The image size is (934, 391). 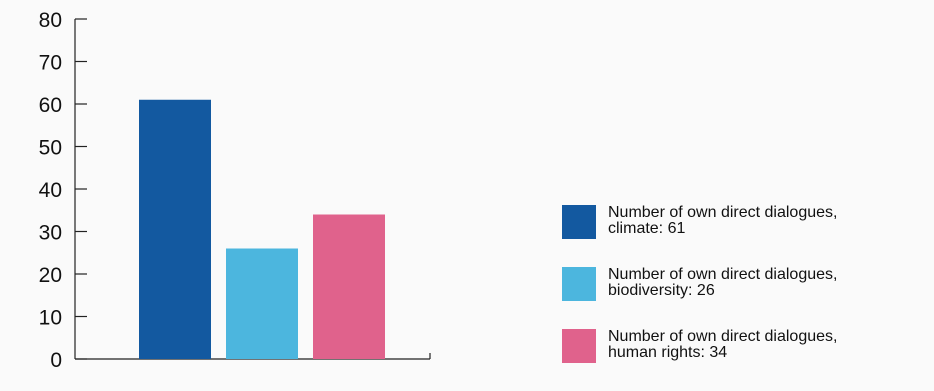 I want to click on bar-biodiversity, so click(x=262, y=303).